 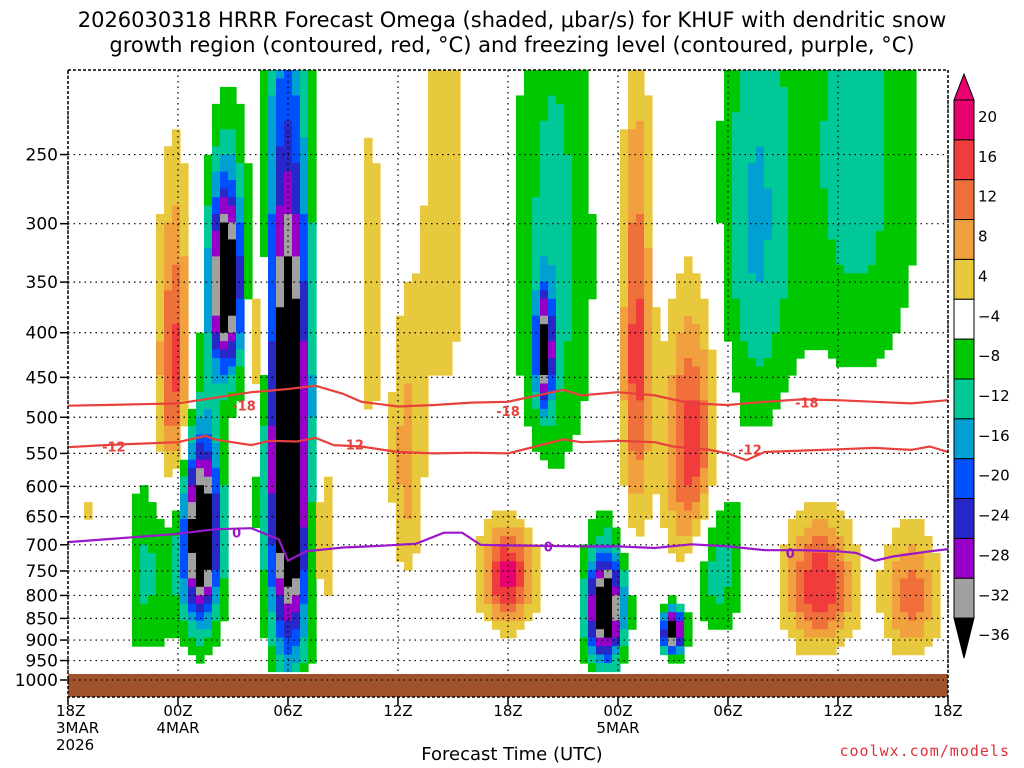 I want to click on y-tick-label: 700, so click(x=42, y=546).